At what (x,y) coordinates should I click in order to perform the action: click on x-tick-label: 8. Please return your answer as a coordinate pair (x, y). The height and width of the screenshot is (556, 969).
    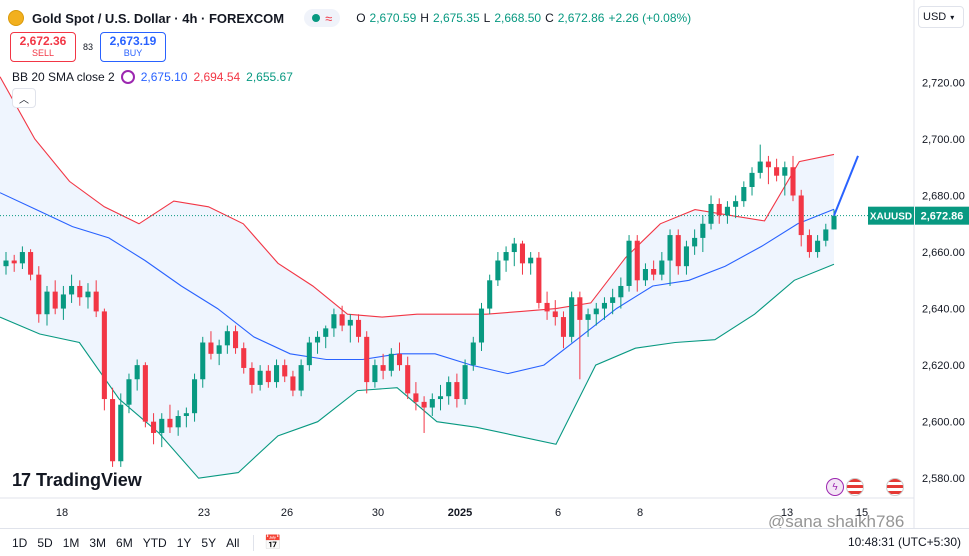
    Looking at the image, I should click on (640, 513).